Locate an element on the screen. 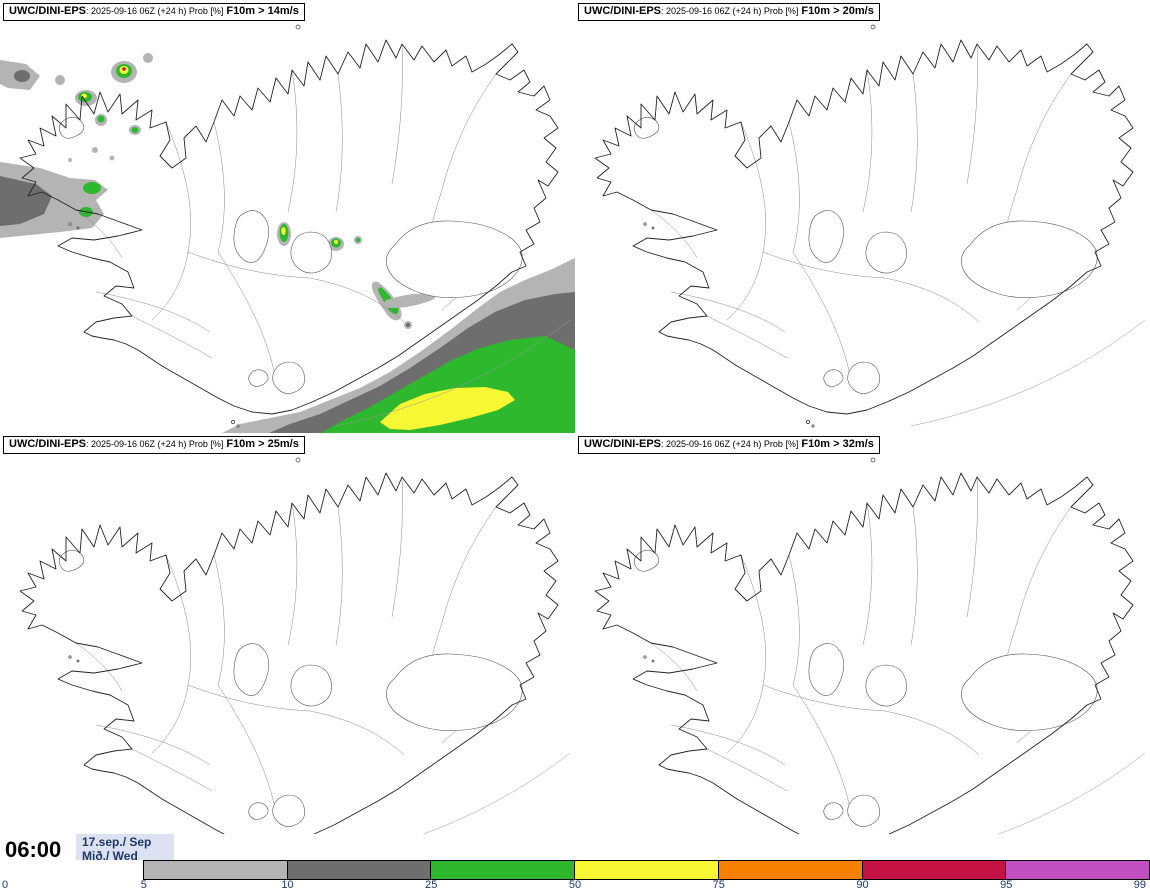 This screenshot has height=891, width=1150. valid-date-box: 17.sep./ Sep Mið./ Wed is located at coordinates (125, 849).